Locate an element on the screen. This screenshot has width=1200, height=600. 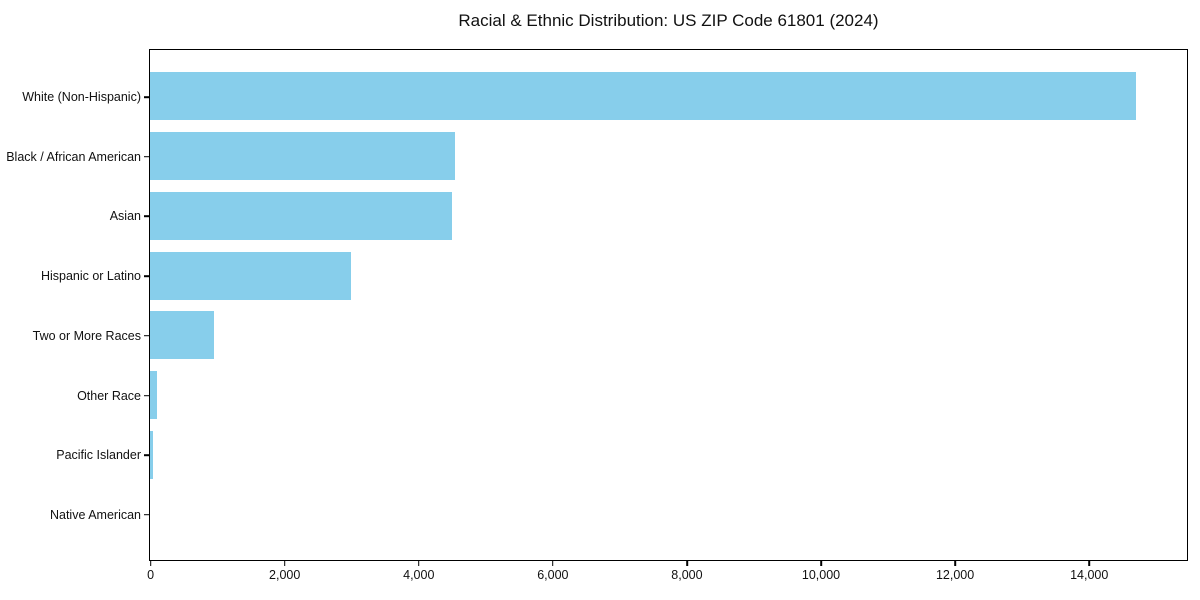
y-axis-label: Other Race is located at coordinates (109, 395).